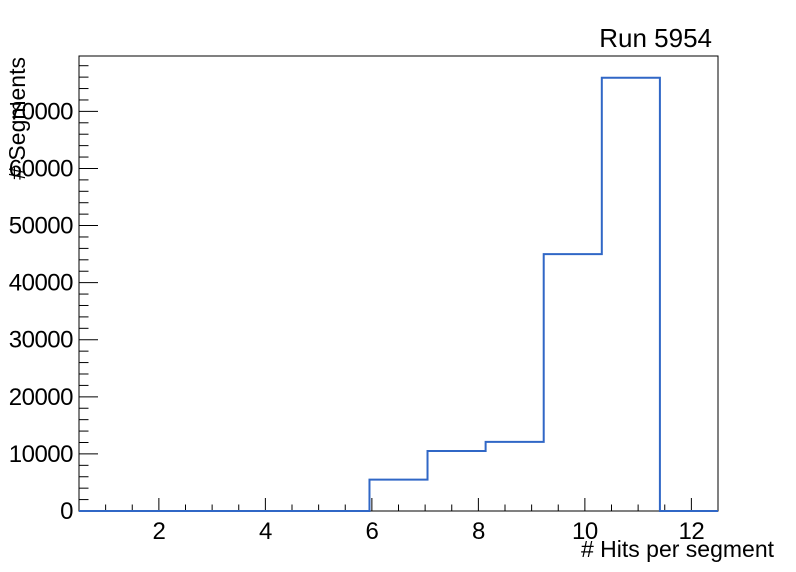 This screenshot has width=796, height=572. Describe the element at coordinates (585, 531) in the screenshot. I see `x-tick-label: 10` at that location.